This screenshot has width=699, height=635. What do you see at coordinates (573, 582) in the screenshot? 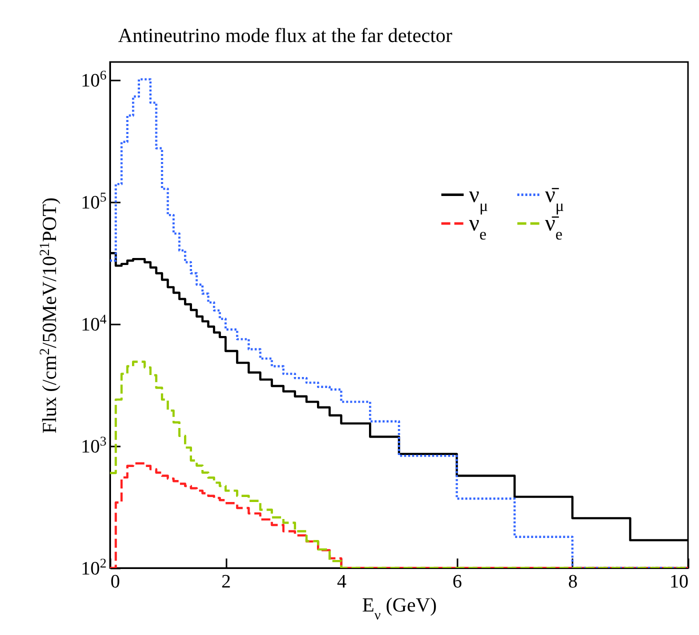
I see `x-tick-label: 8` at bounding box center [573, 582].